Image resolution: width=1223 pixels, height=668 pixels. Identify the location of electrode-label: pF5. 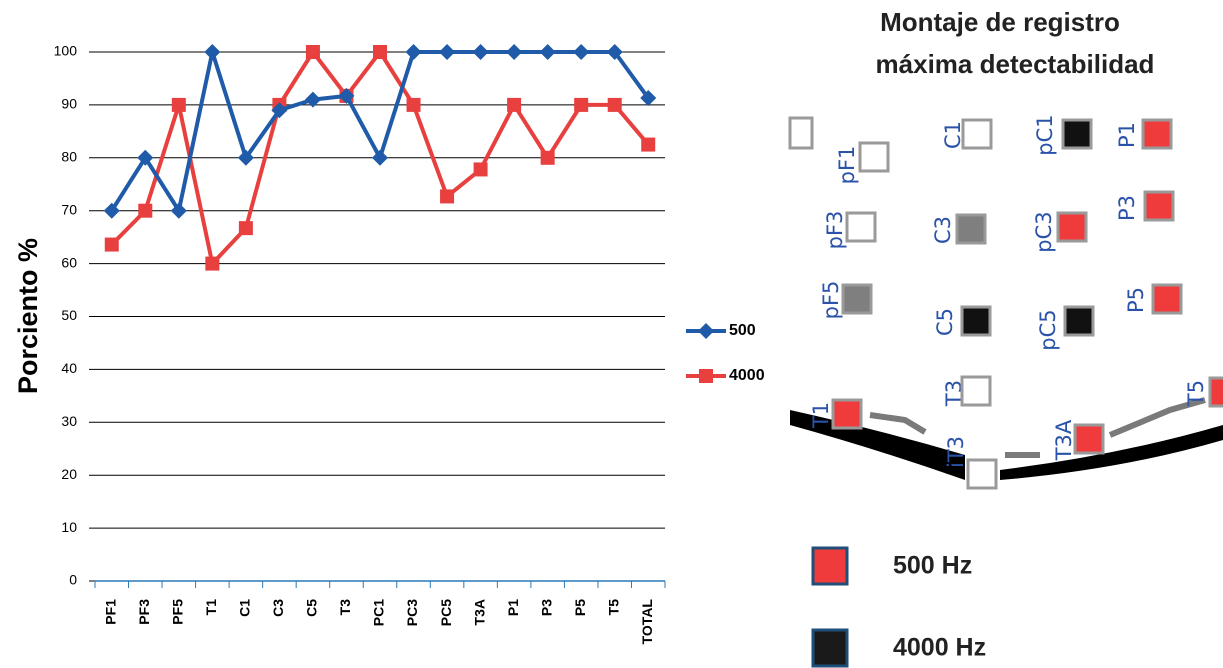
(831, 300).